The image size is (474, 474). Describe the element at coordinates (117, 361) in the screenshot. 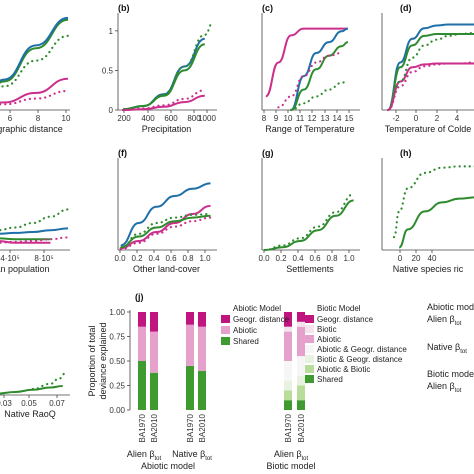

I see `y-tick-label: 0.50` at that location.